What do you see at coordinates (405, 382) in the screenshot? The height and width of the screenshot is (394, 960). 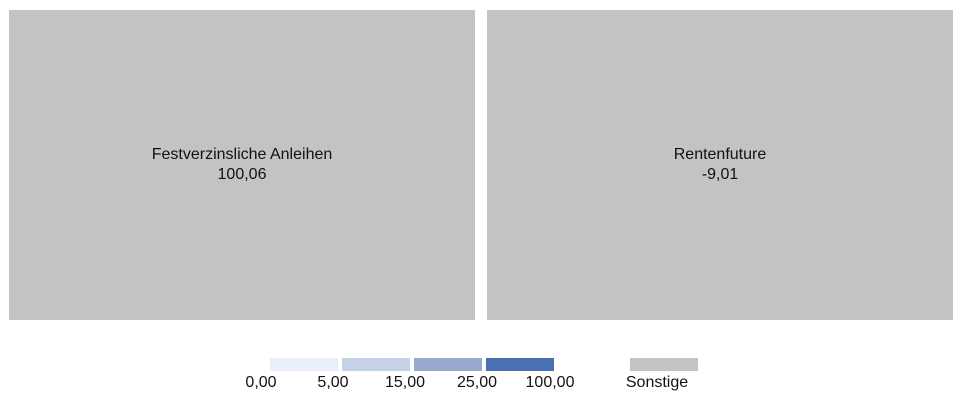 I see `legend-tick-label: 15,00` at bounding box center [405, 382].